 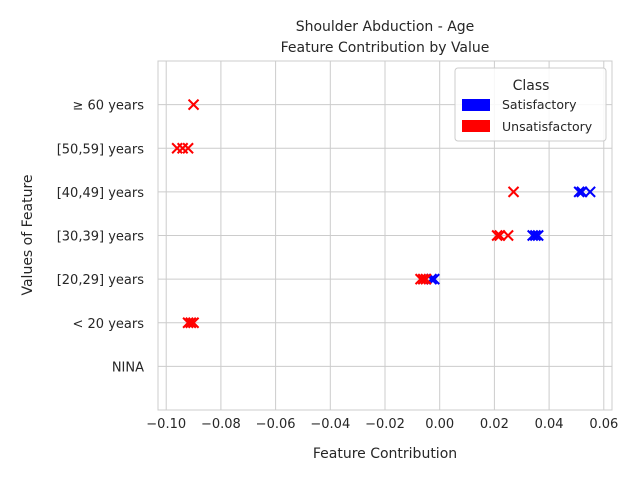 What do you see at coordinates (549, 424) in the screenshot?
I see `x-tick-label: 0.04` at bounding box center [549, 424].